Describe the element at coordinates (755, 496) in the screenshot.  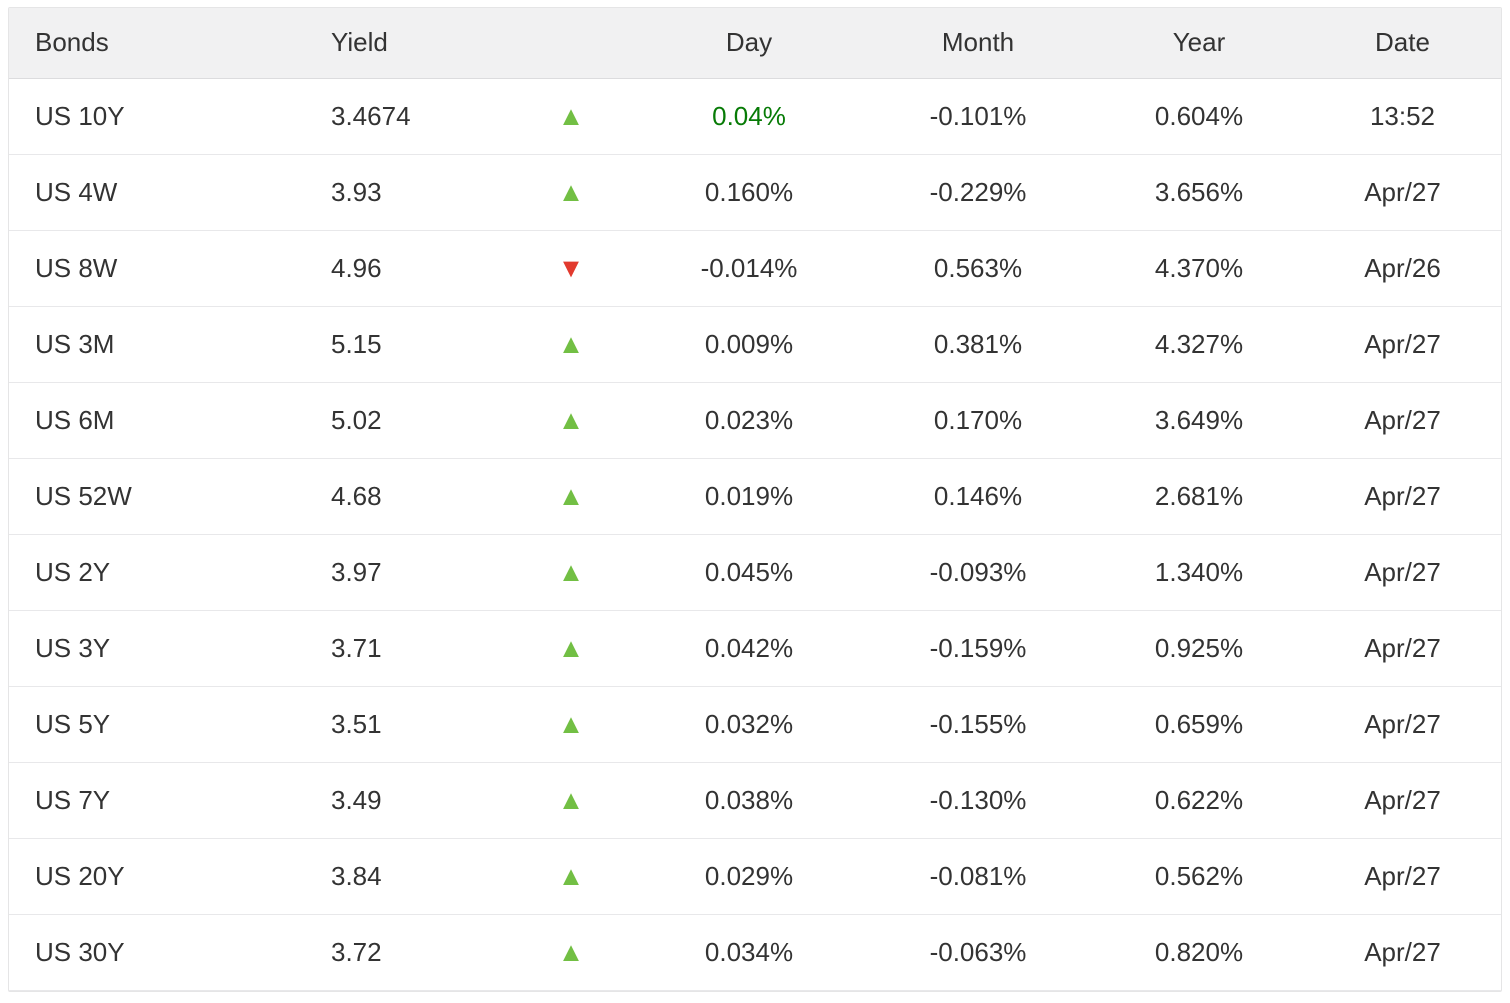
I see `bond-row: US 52W 4.68 ▲ 0.019% 0.146% 2.681% Apr/27` at that location.